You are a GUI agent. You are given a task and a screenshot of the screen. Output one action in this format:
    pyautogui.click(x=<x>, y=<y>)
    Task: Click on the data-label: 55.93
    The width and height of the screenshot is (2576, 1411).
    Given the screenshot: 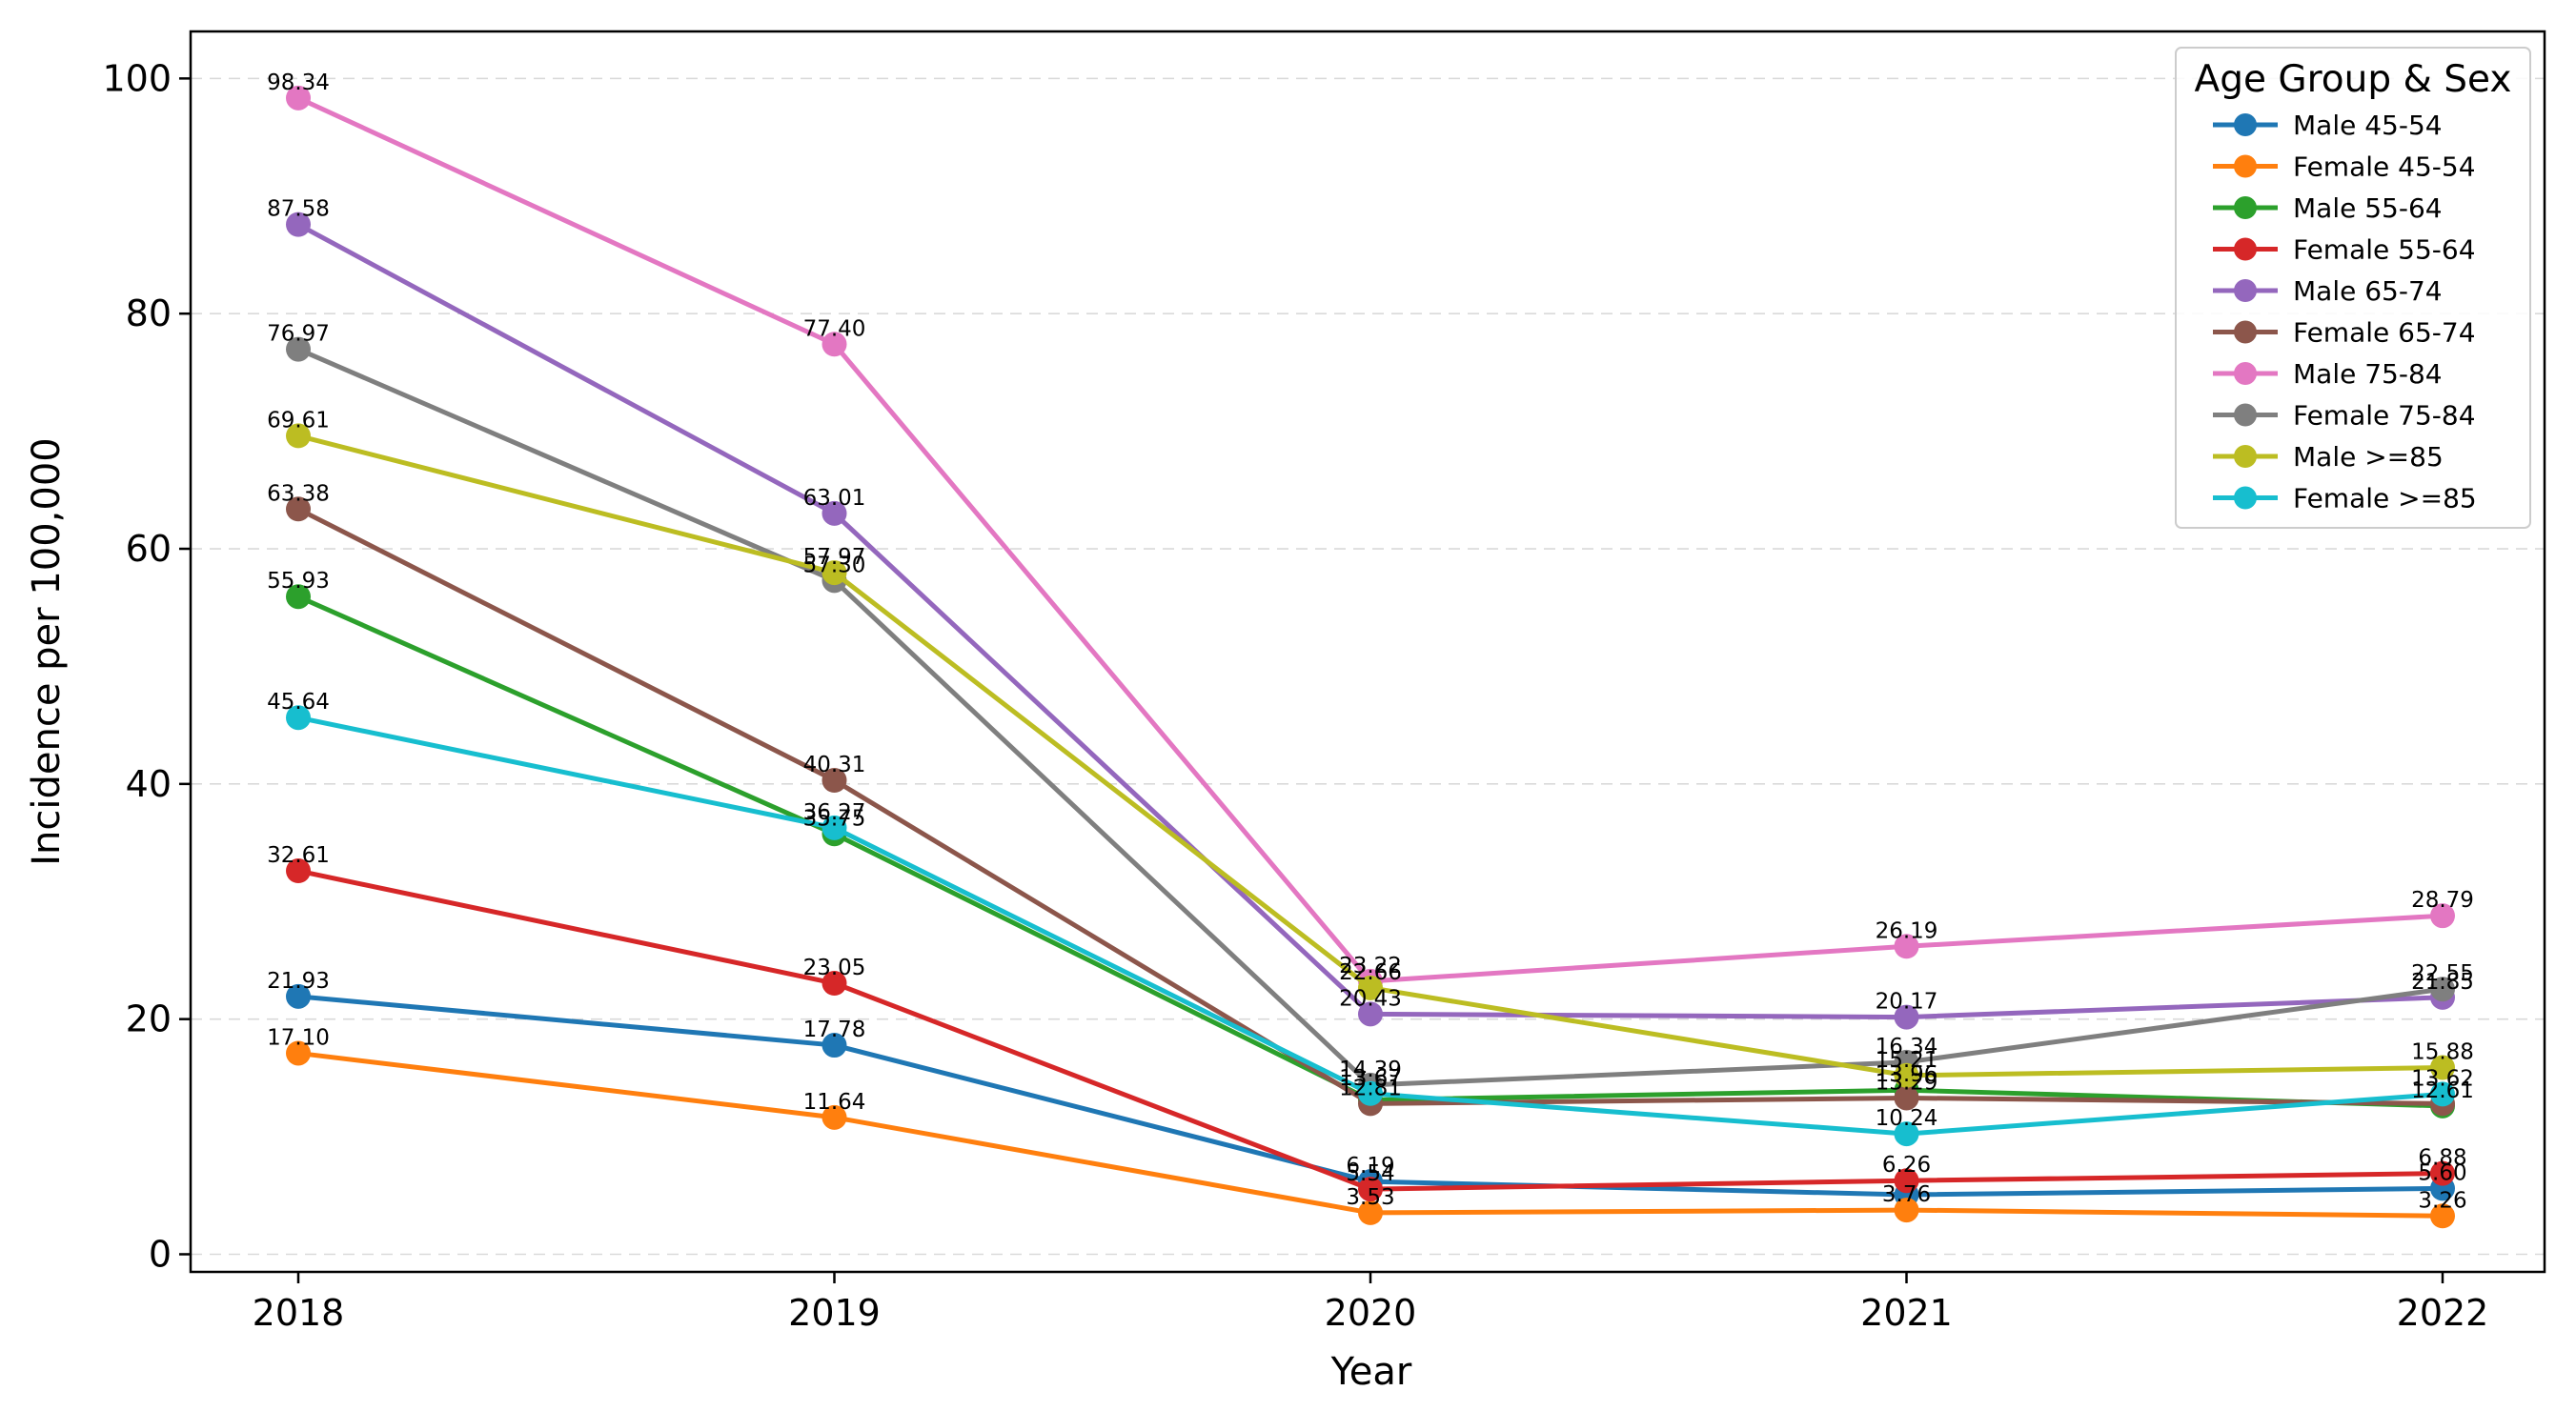 What is the action you would take?
    pyautogui.click(x=298, y=581)
    